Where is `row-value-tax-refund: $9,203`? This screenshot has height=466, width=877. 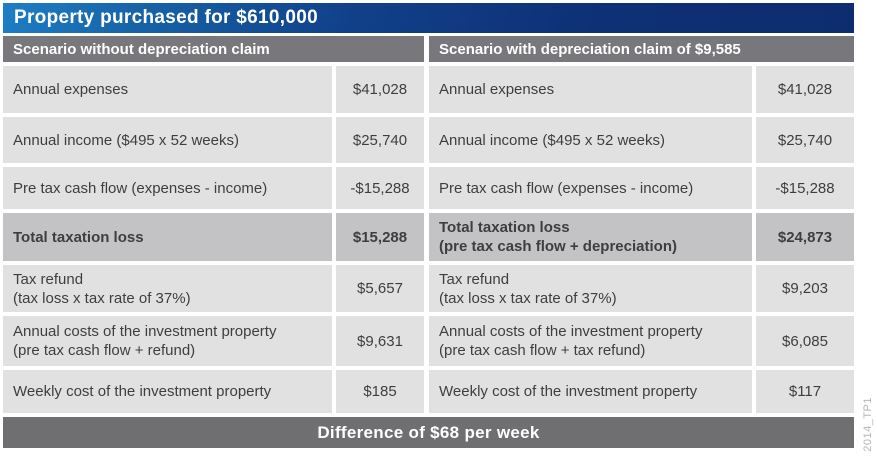
row-value-tax-refund: $9,203 is located at coordinates (805, 288).